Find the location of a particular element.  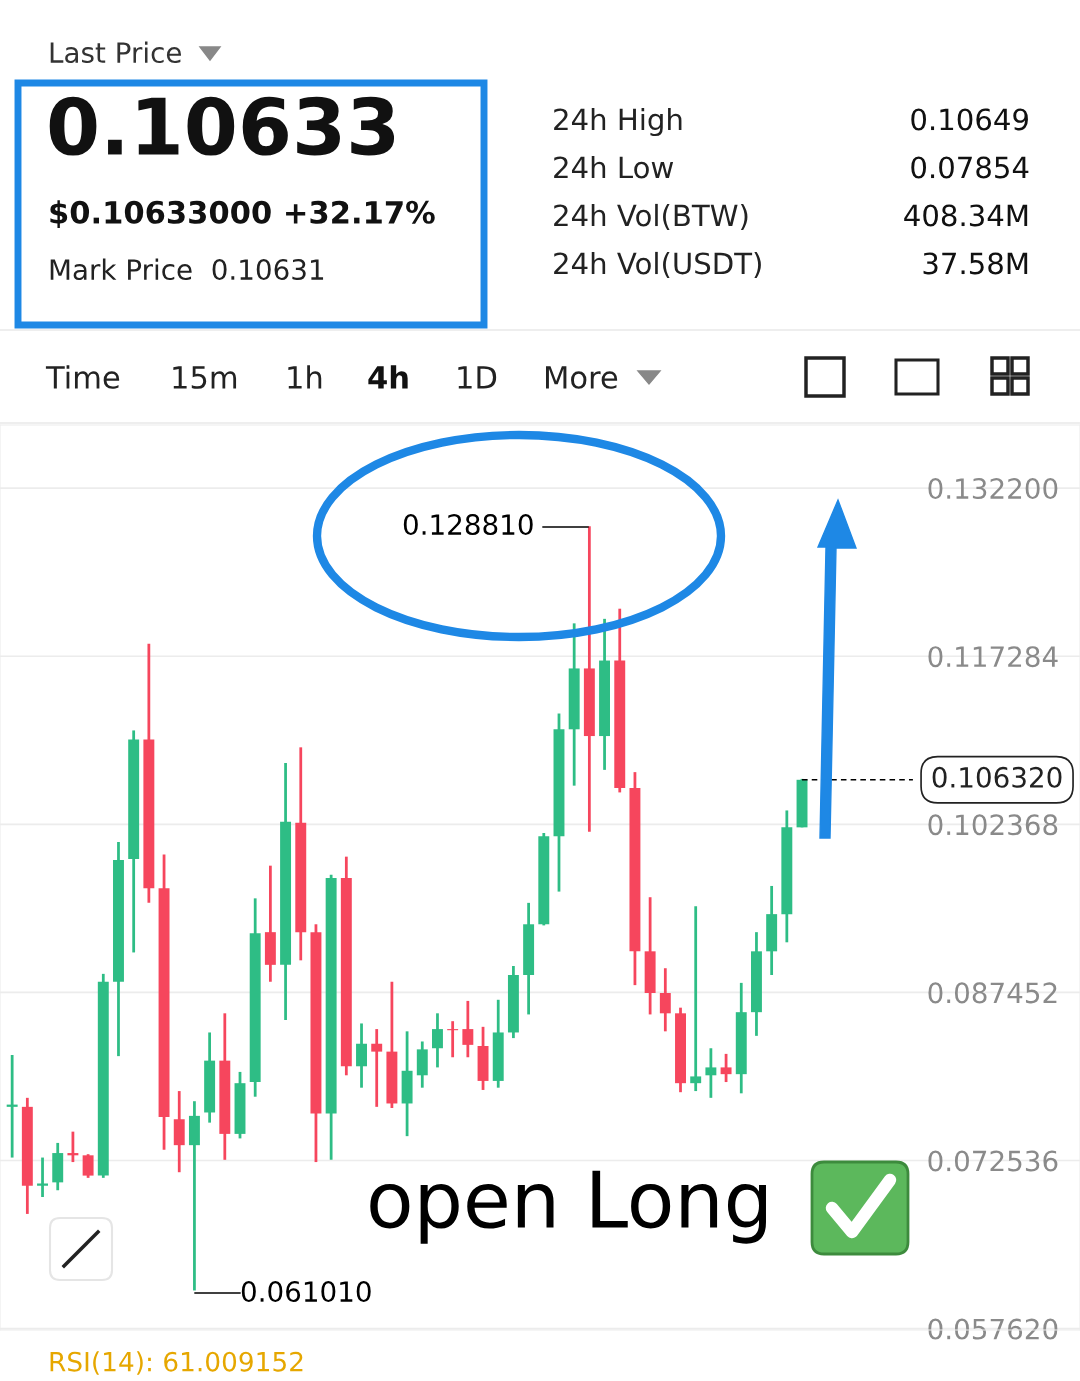

text: Time is located at coordinates (82, 377).